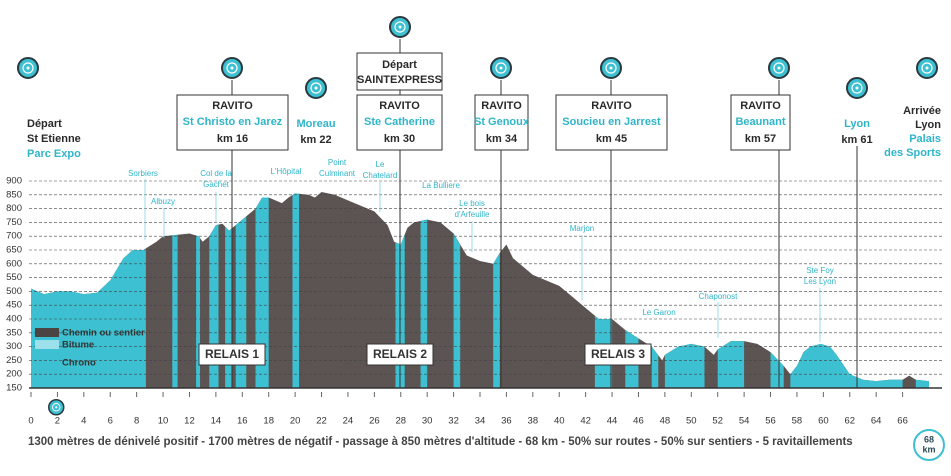 Image resolution: width=951 pixels, height=476 pixels. Describe the element at coordinates (658, 312) in the screenshot. I see `place-label: Le Garon` at that location.